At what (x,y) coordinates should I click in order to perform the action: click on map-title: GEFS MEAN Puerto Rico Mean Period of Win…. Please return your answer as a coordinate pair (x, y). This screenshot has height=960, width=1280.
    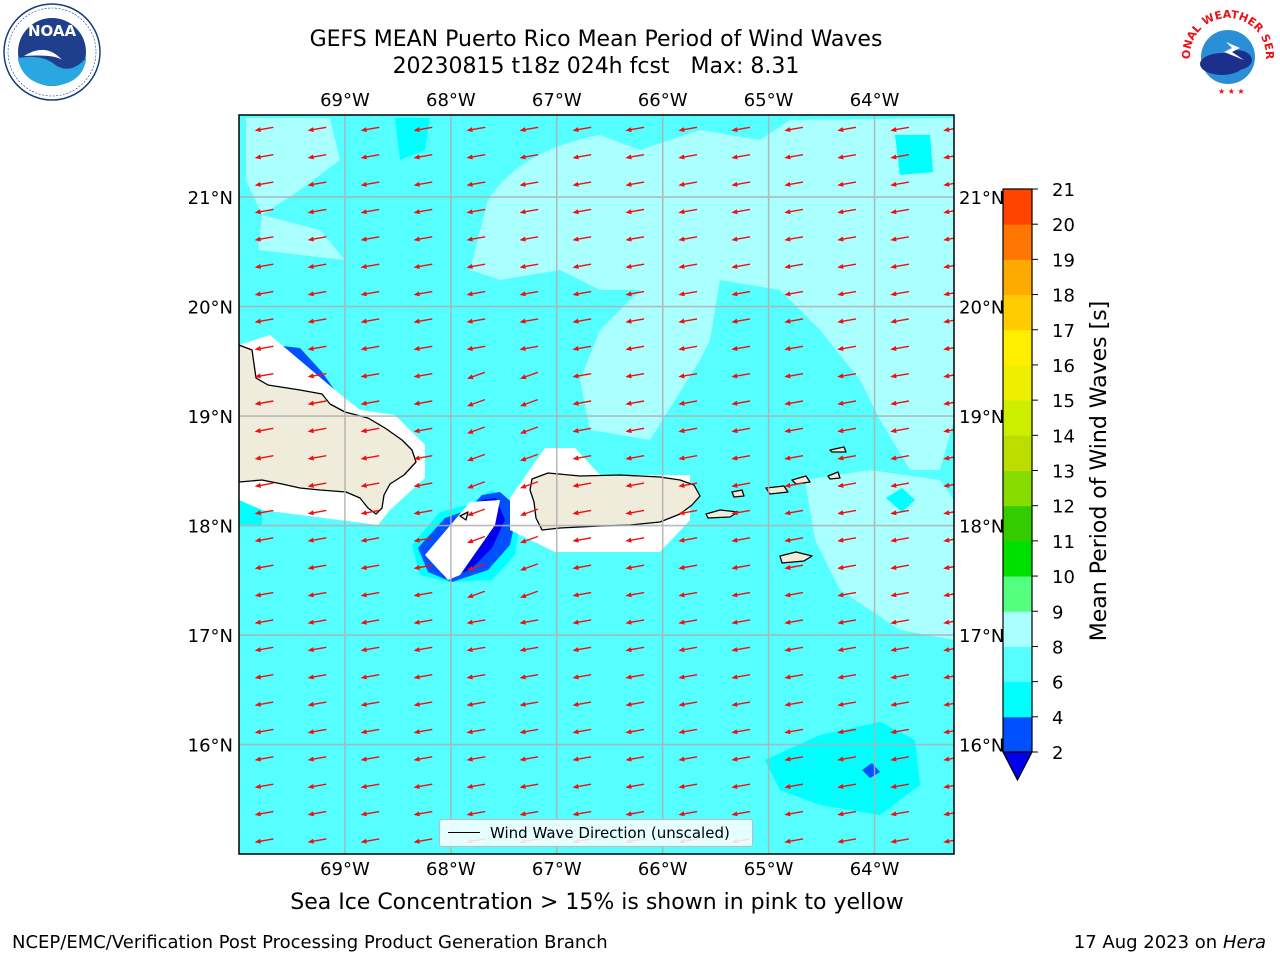
    Looking at the image, I should click on (596, 39).